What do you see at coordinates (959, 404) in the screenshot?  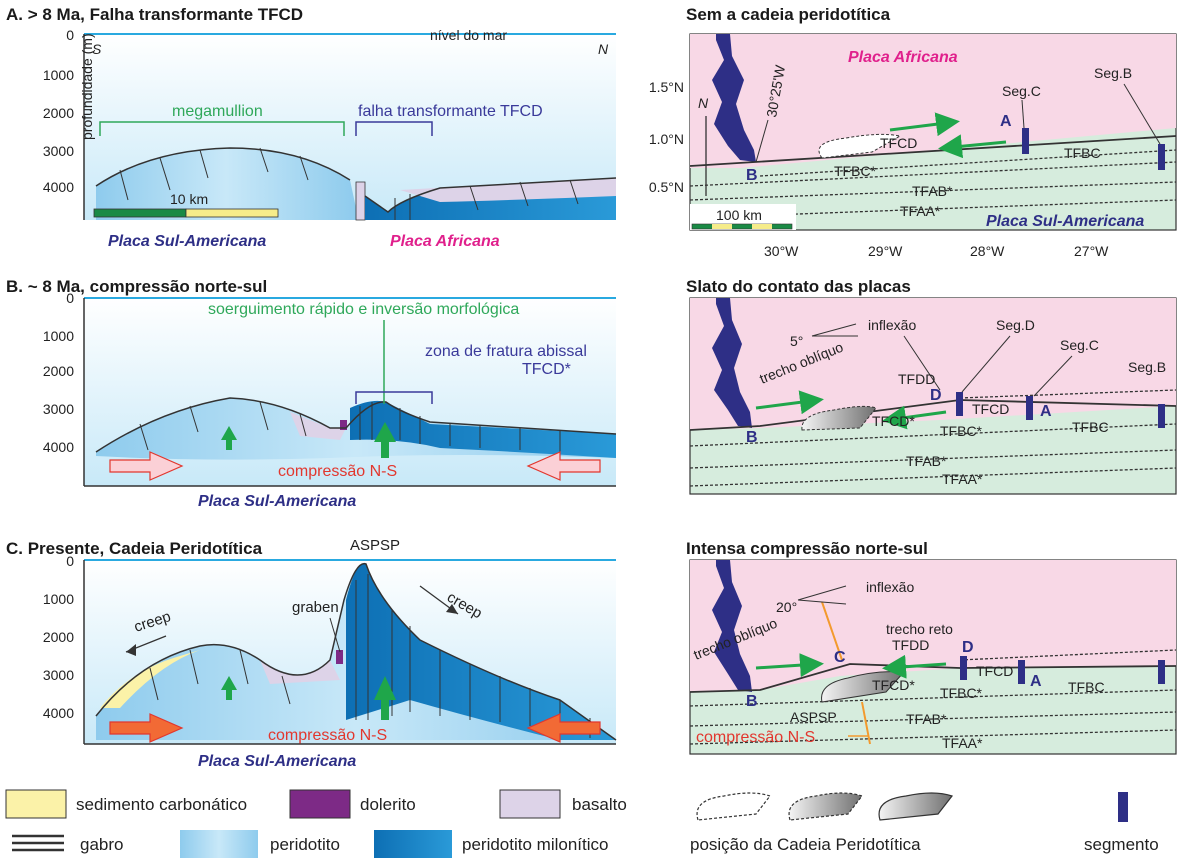 I see `map-b-segment-d` at bounding box center [959, 404].